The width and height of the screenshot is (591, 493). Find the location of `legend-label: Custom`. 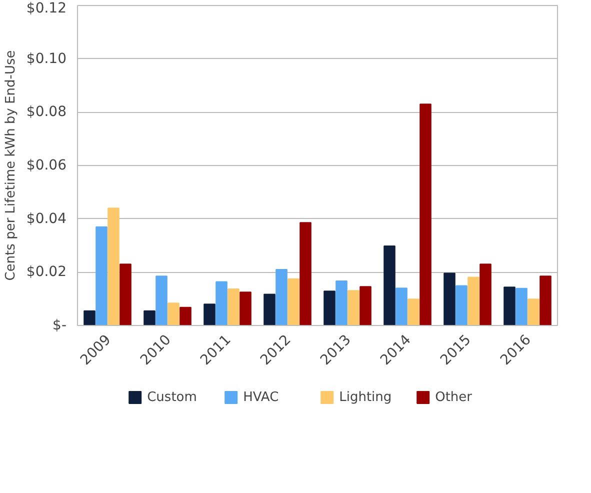

legend-label: Custom is located at coordinates (172, 397).